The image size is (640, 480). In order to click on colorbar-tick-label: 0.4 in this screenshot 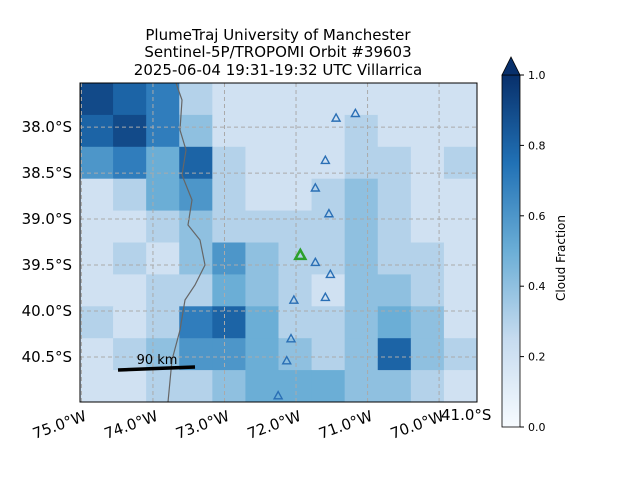, I will do `click(537, 286)`.